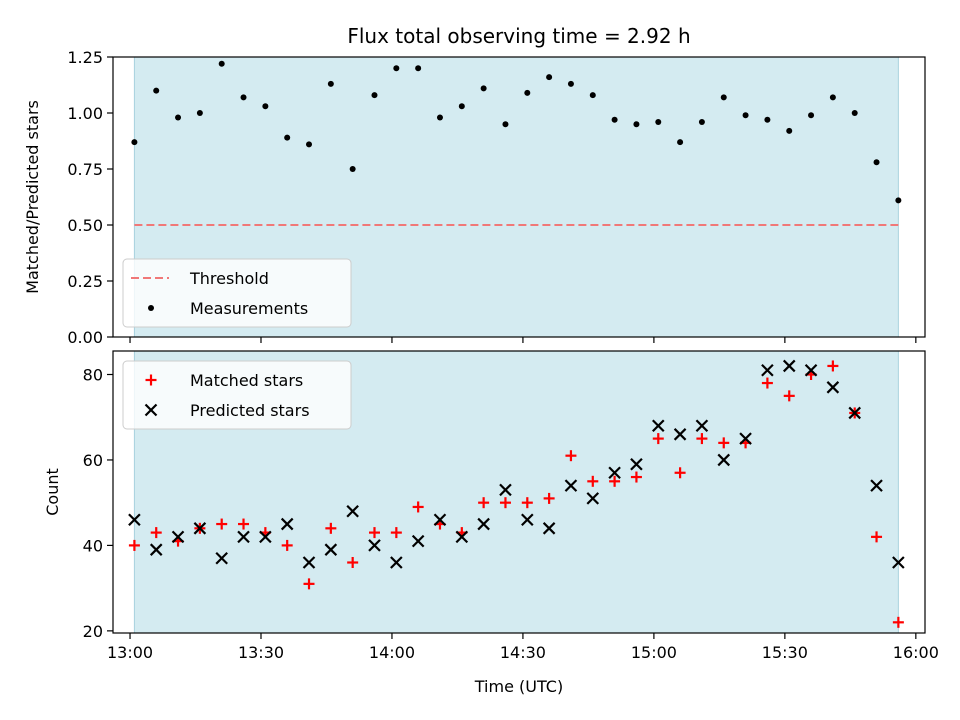 The width and height of the screenshot is (960, 720). I want to click on legend: Matched stars Predicted stars, so click(237, 395).